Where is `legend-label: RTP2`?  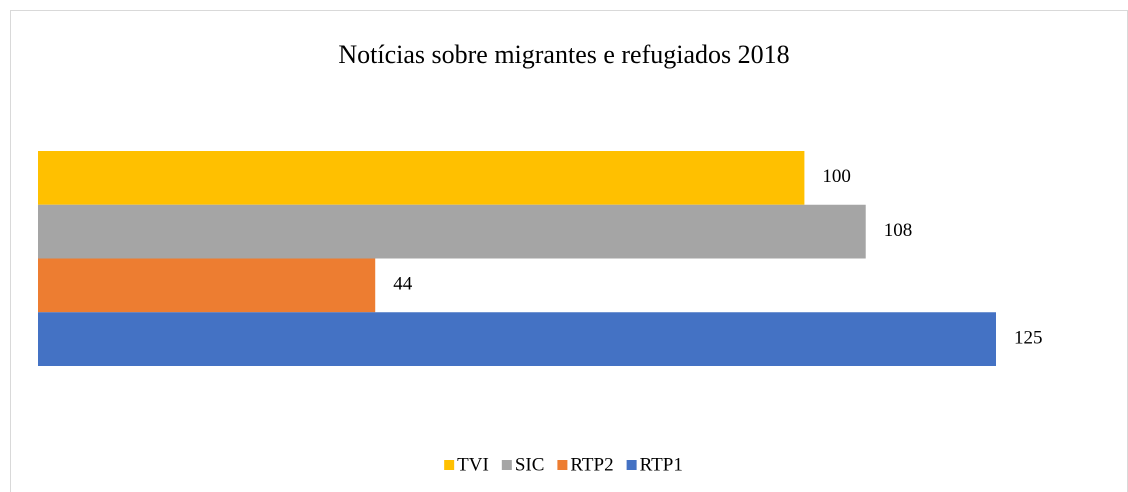 legend-label: RTP2 is located at coordinates (591, 464).